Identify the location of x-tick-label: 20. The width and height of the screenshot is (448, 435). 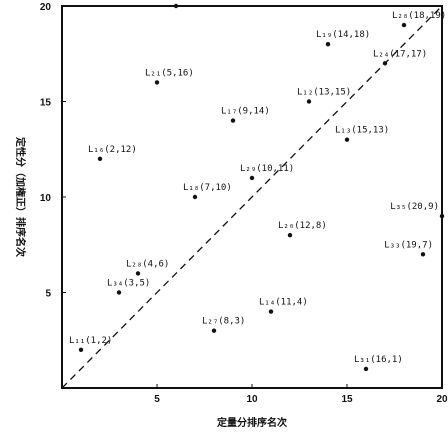
(442, 399).